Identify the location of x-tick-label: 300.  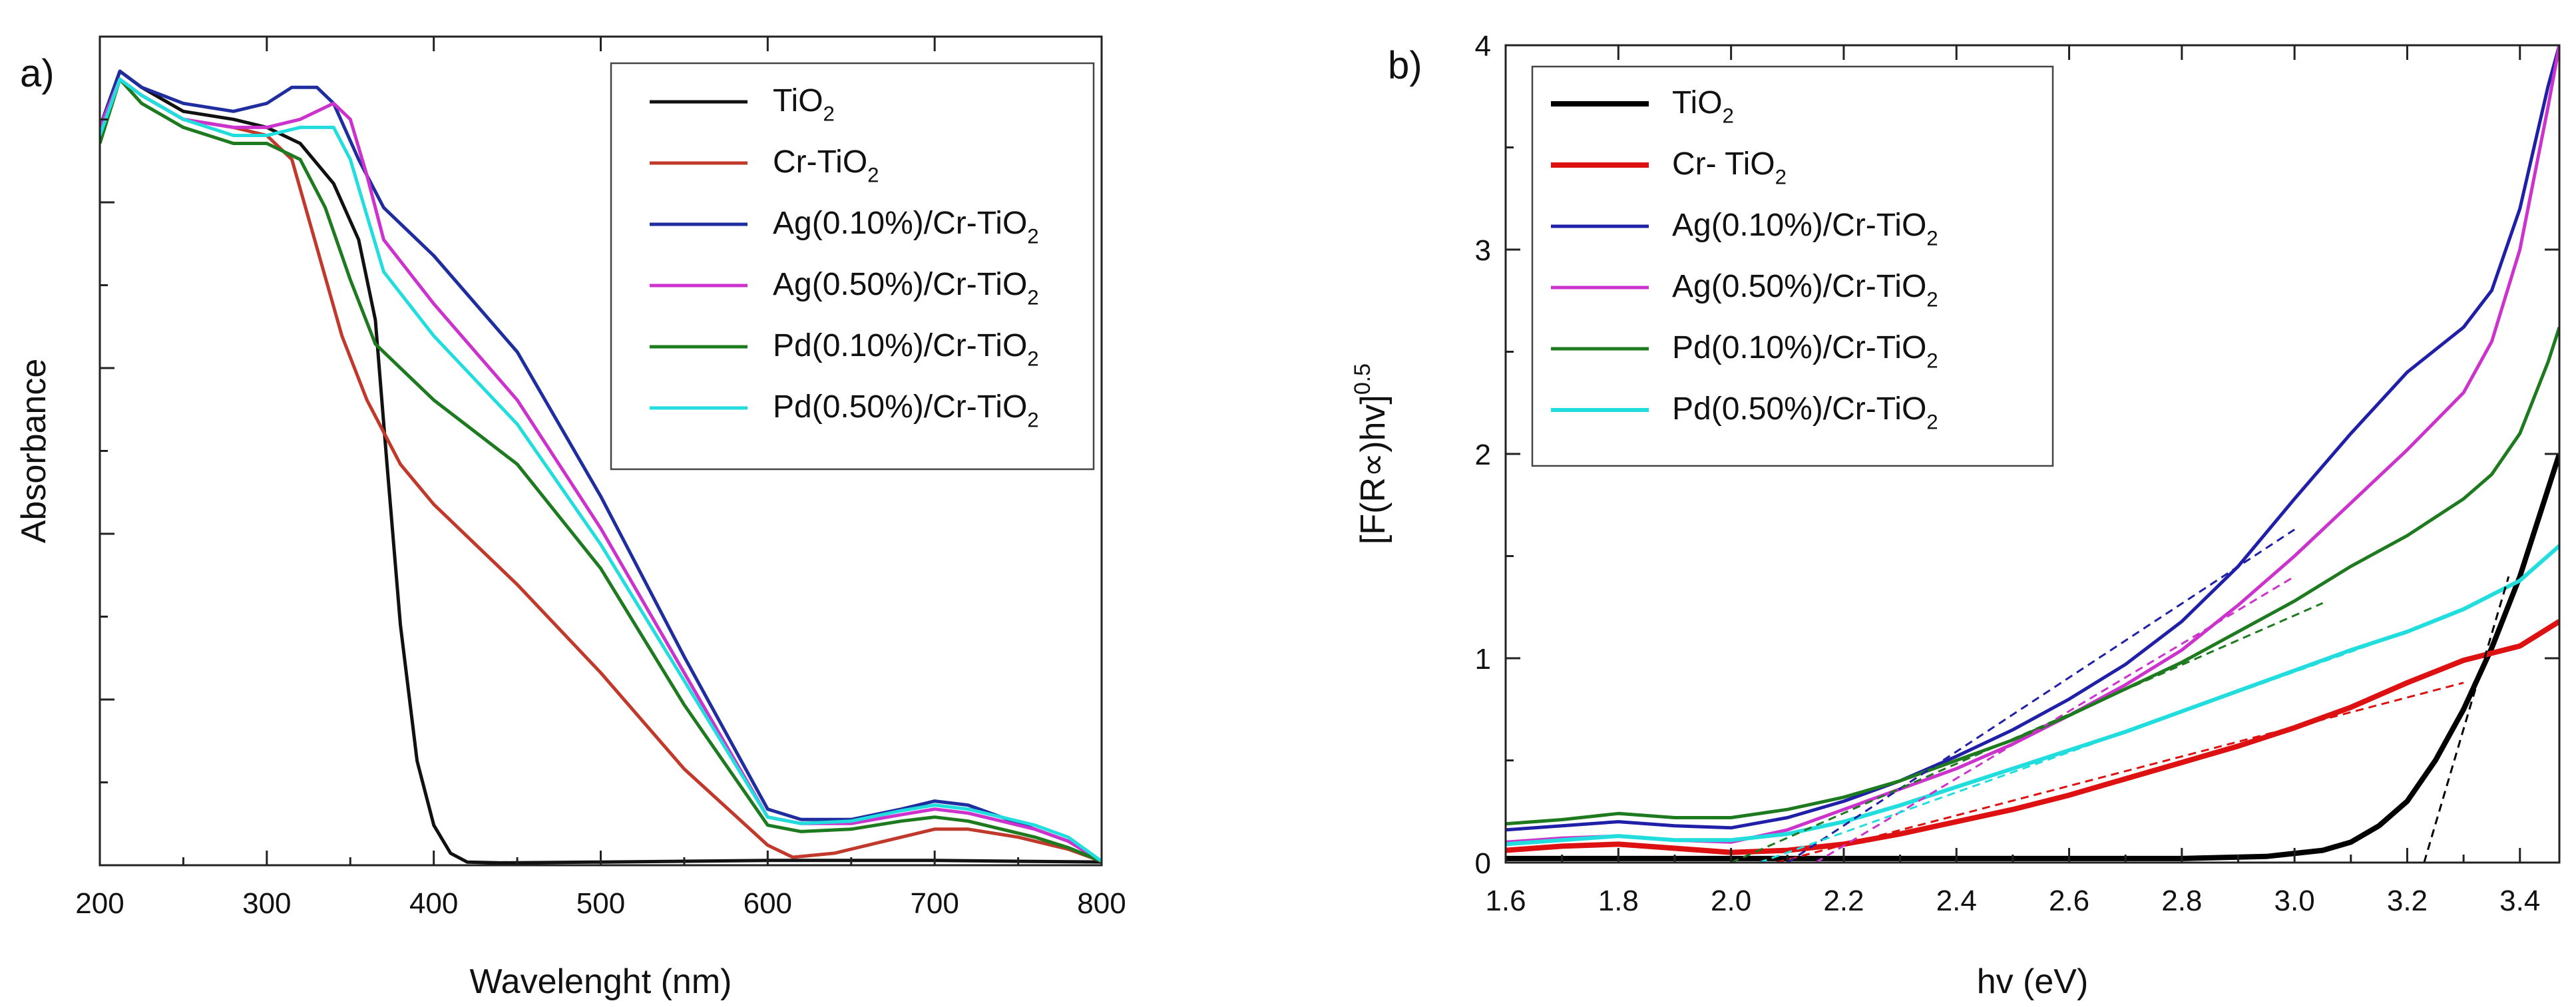
(266, 904).